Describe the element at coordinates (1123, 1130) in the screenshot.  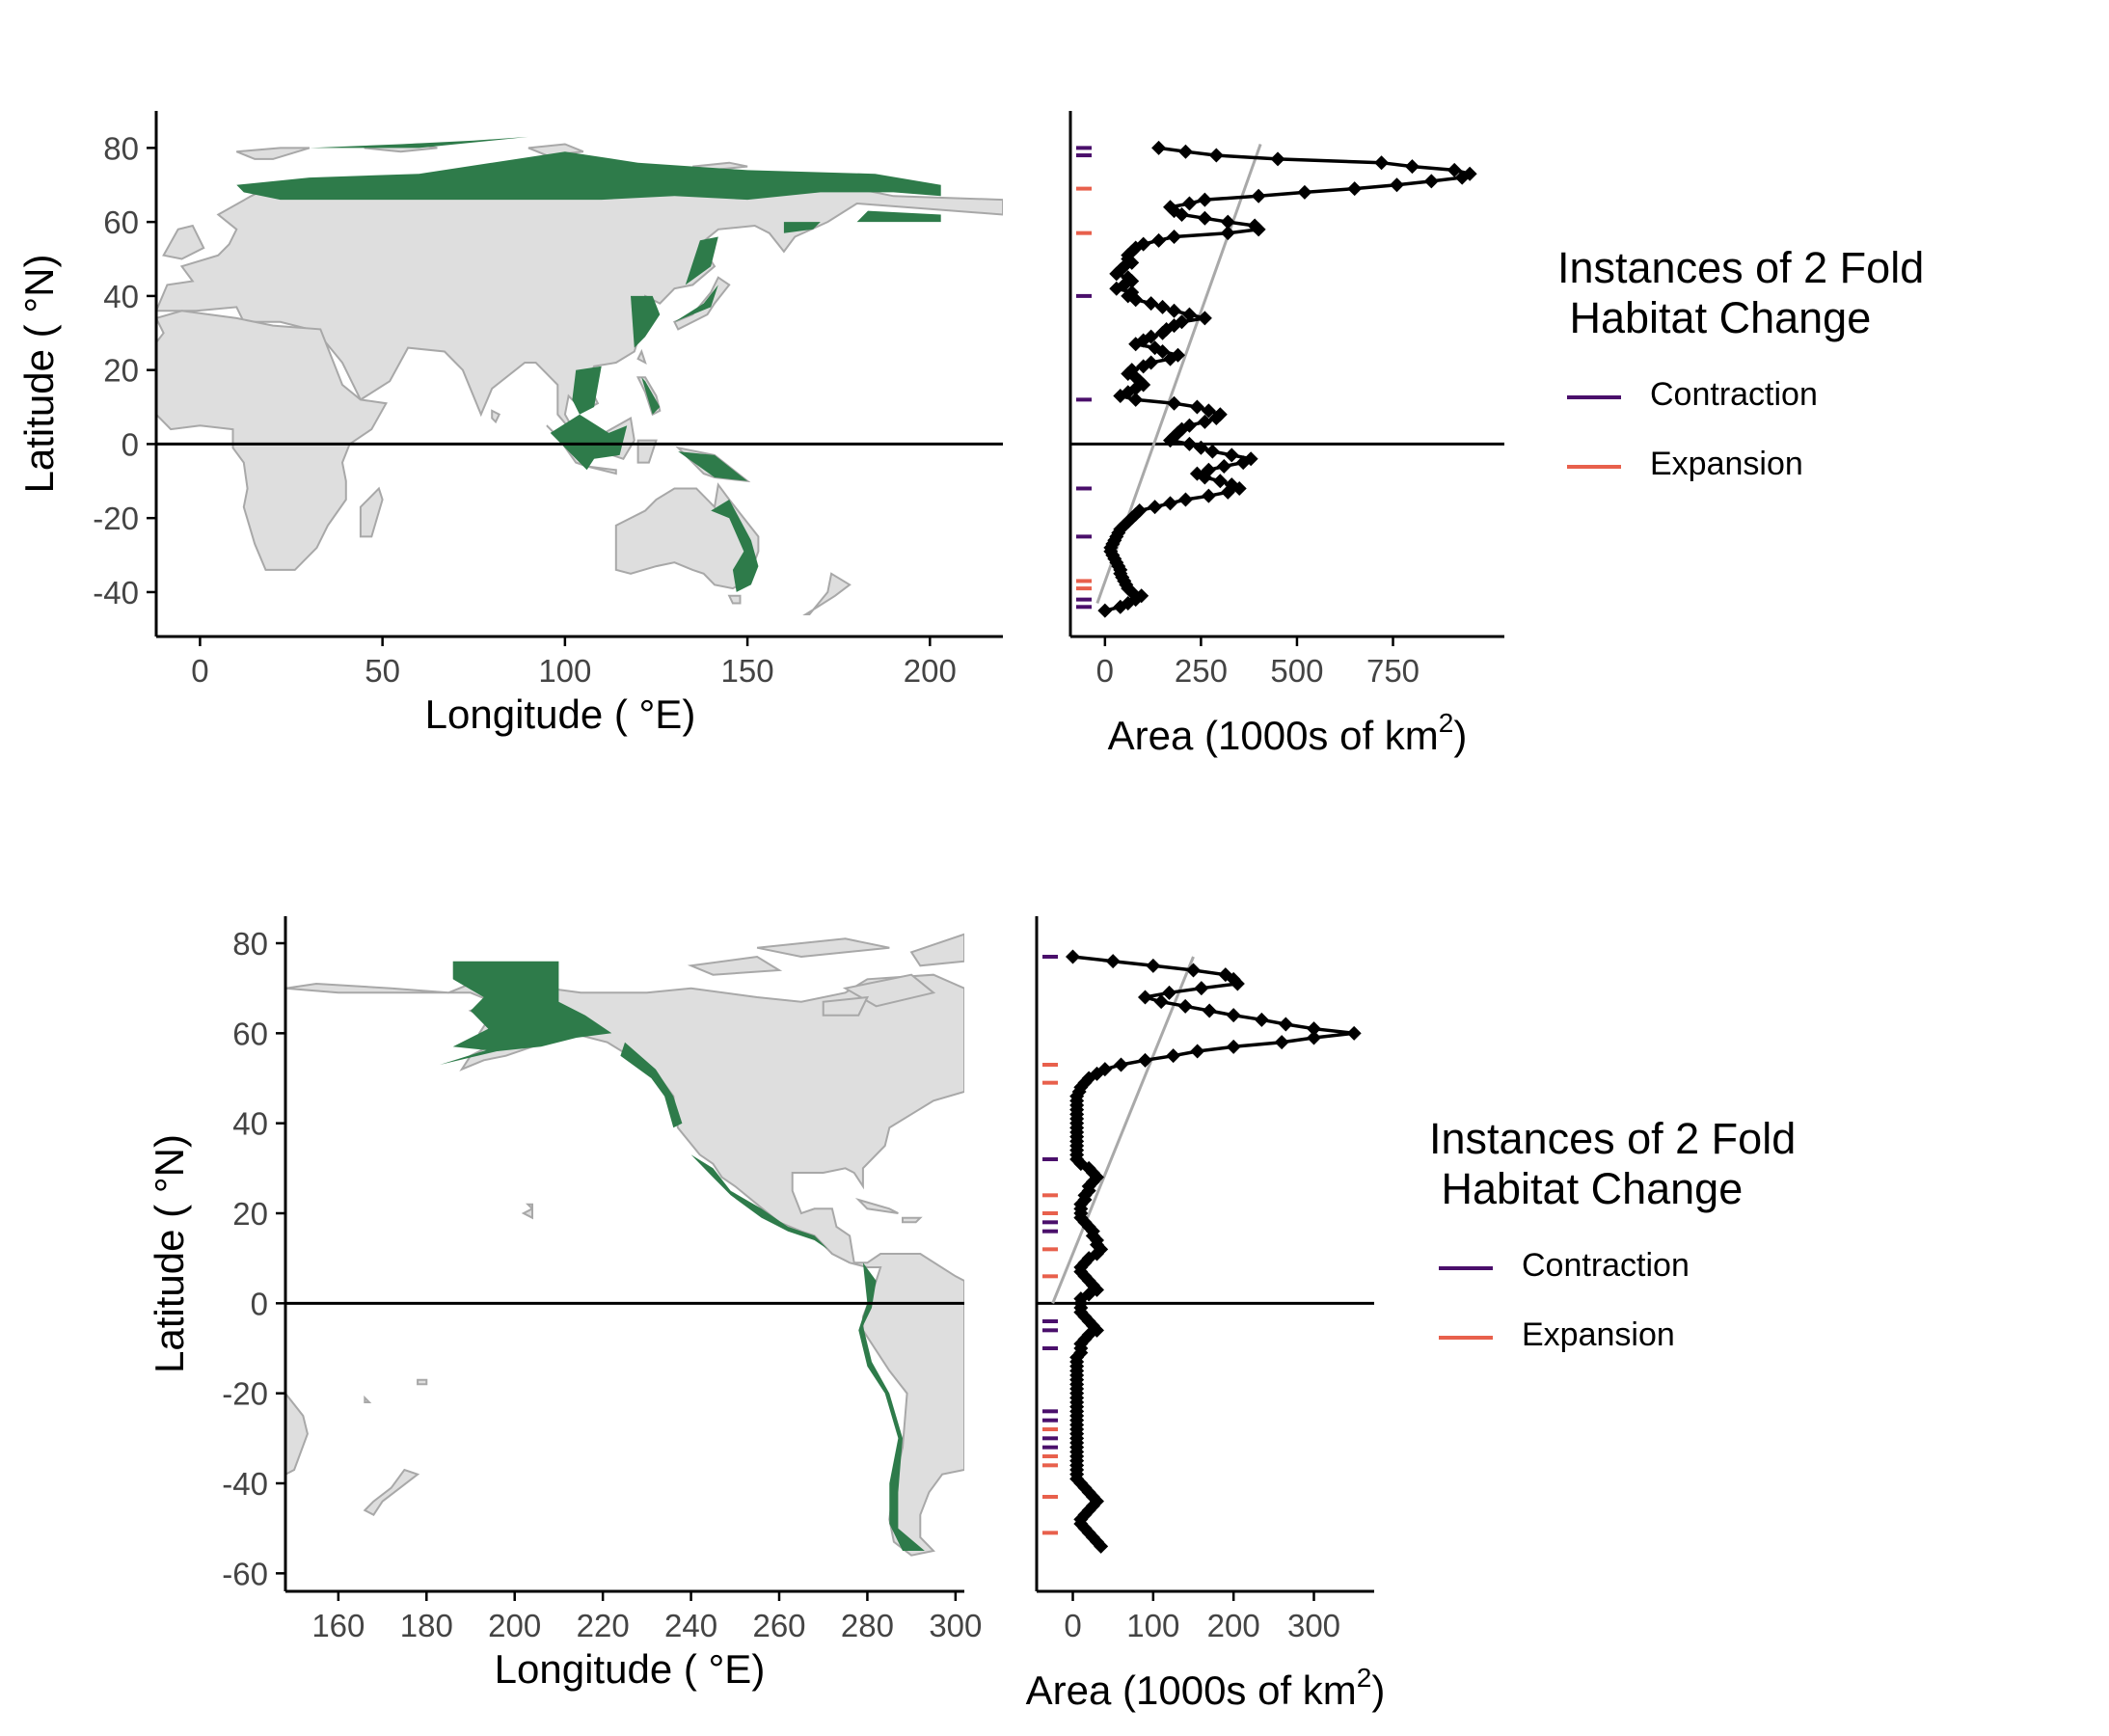
I see `trend-line` at that location.